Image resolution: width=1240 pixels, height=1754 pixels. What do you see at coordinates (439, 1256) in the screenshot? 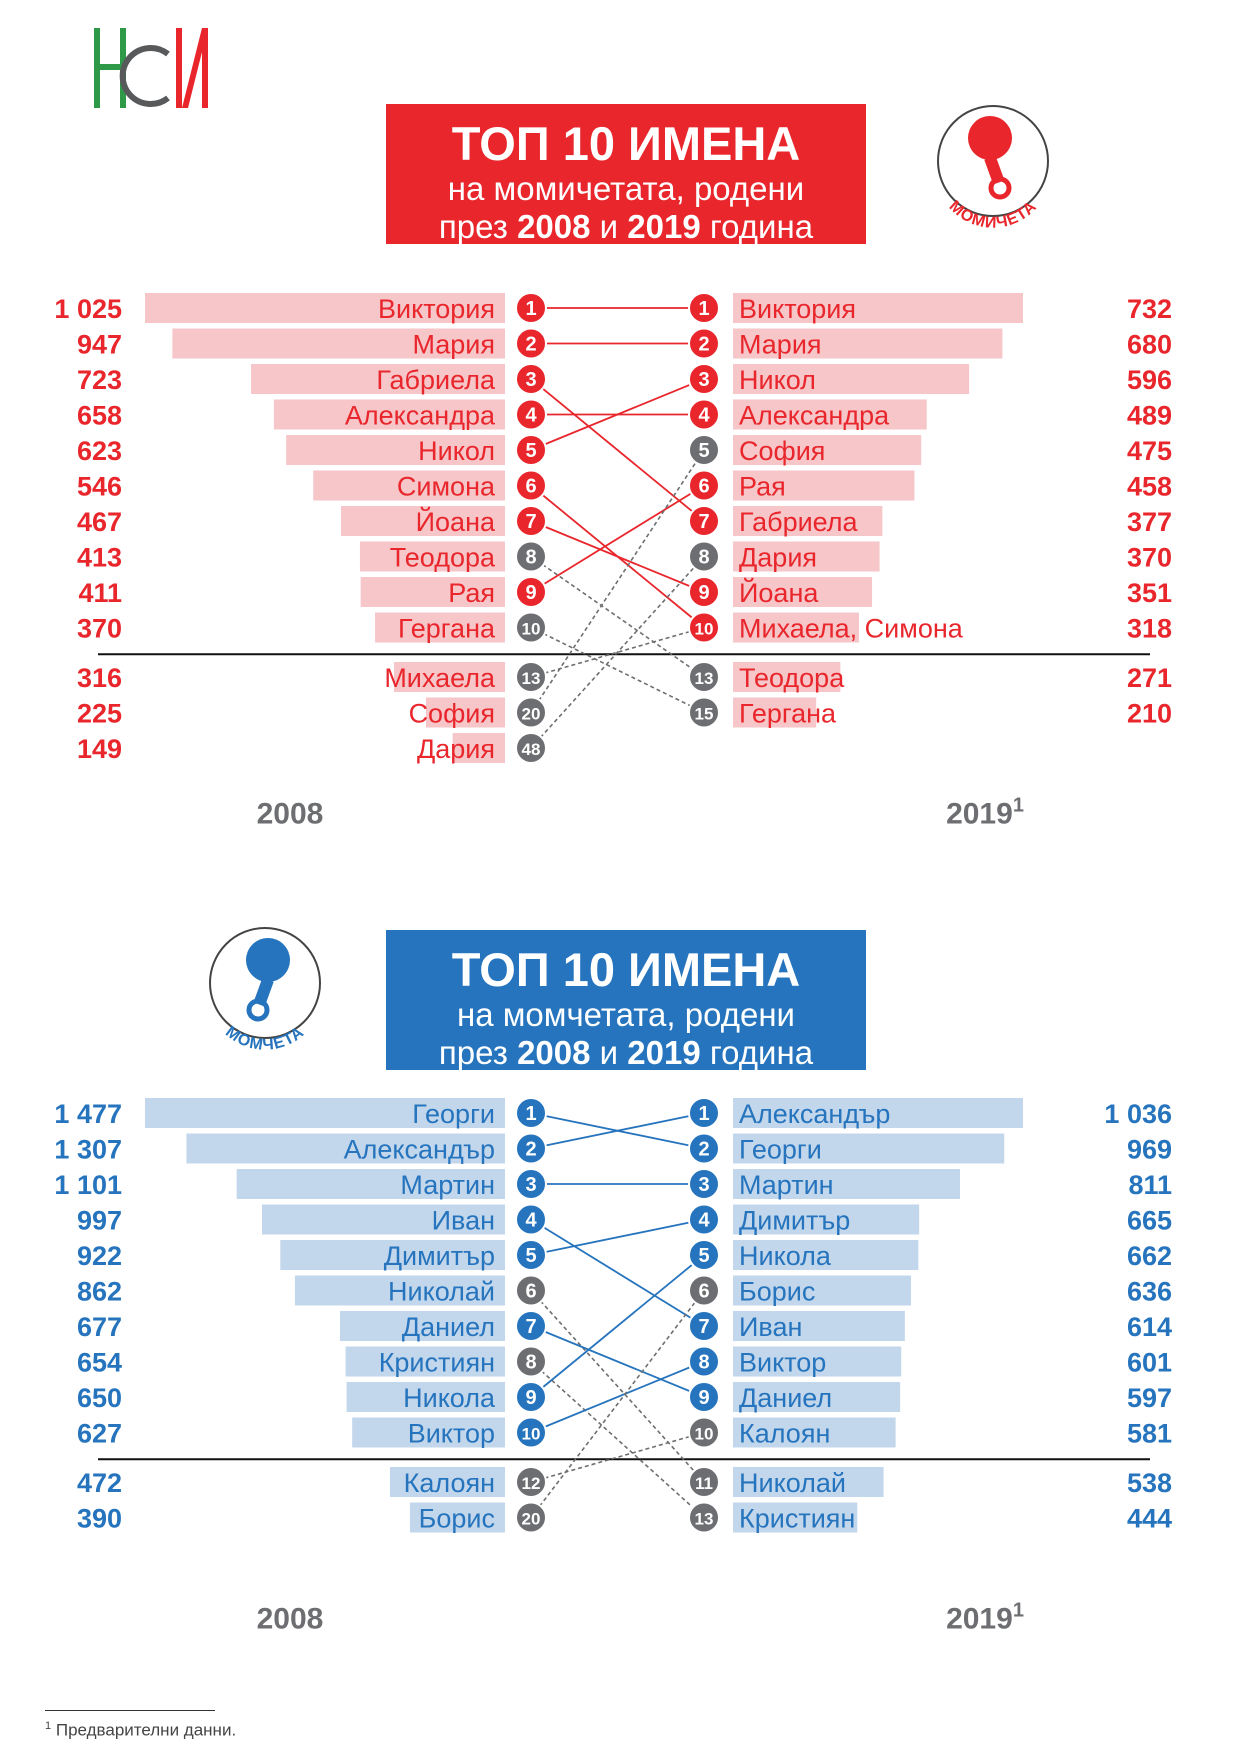
I see `name-label-2008: Димитър` at bounding box center [439, 1256].